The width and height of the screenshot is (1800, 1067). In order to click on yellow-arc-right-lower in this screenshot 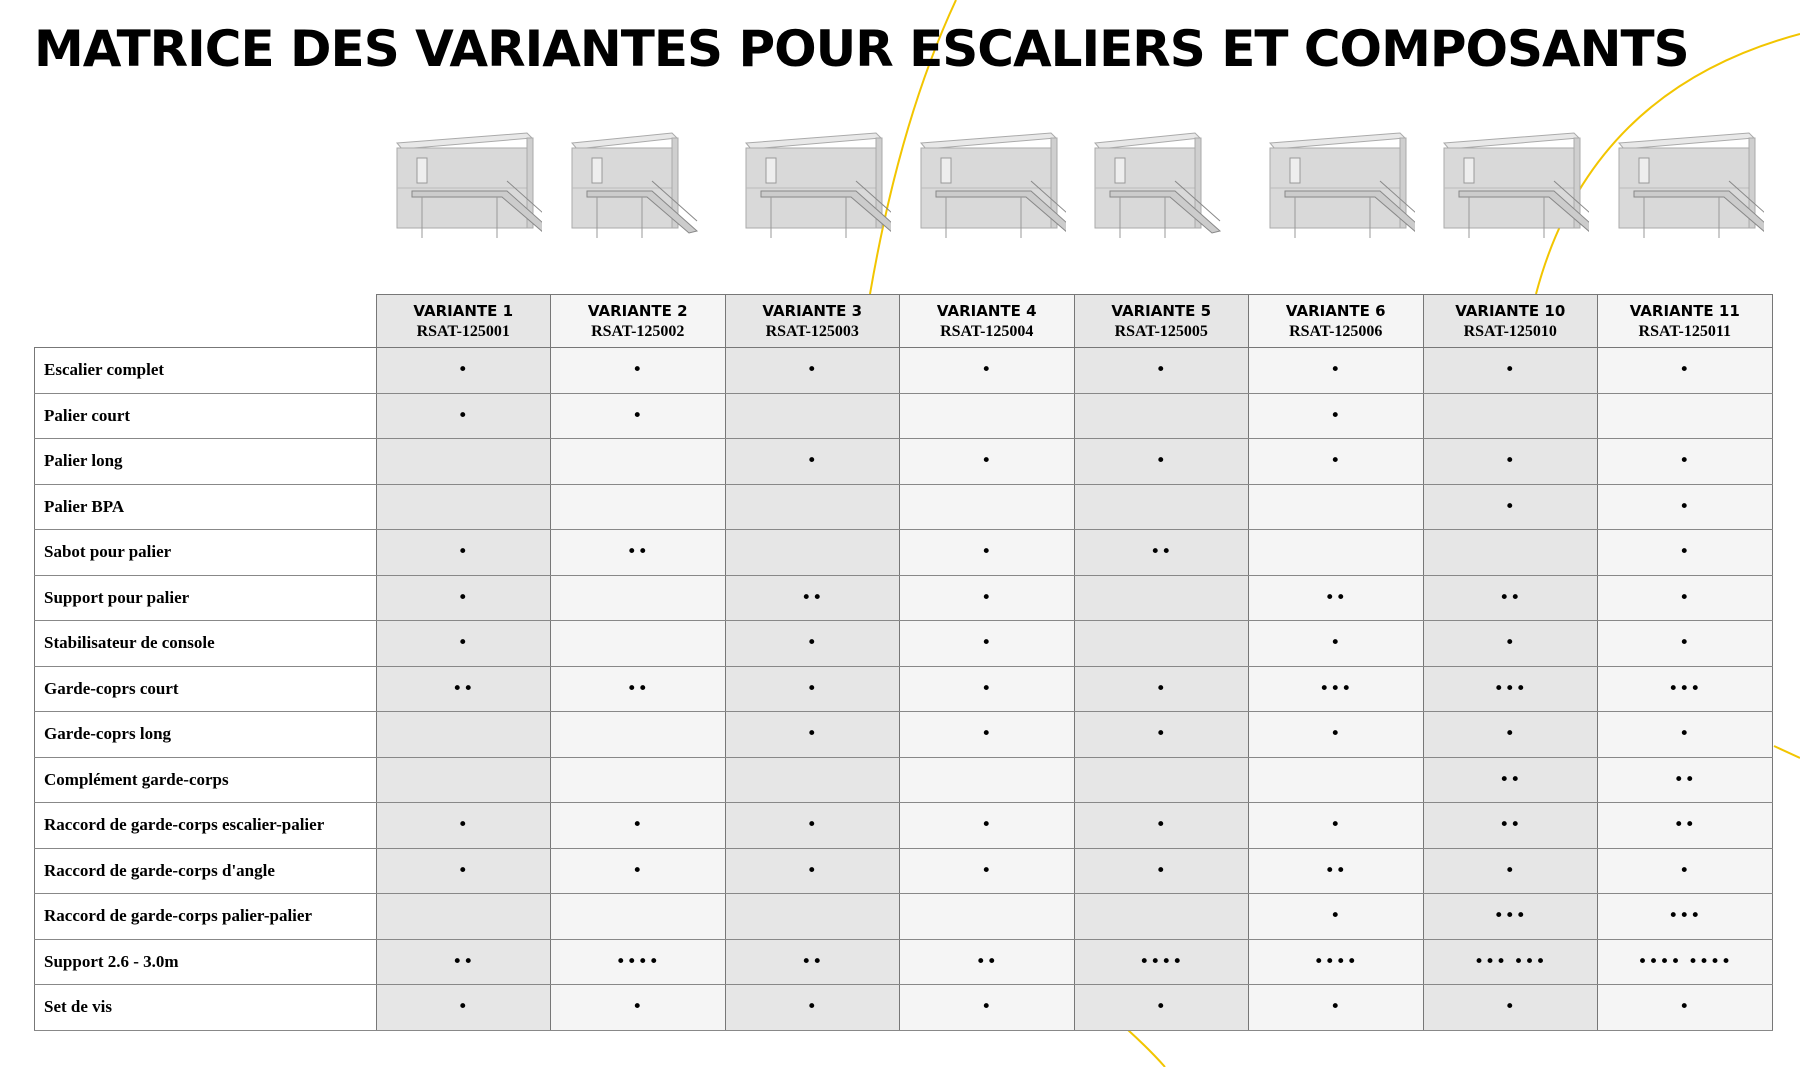, I will do `click(1786, 752)`.